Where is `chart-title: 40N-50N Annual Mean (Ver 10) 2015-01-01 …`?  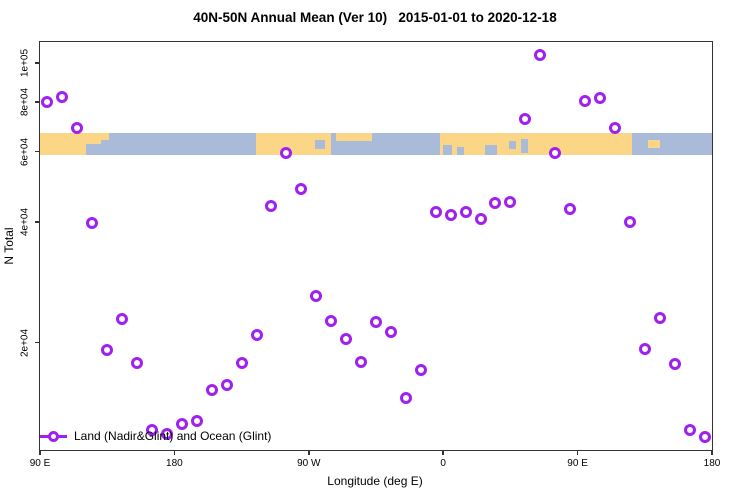 chart-title: 40N-50N Annual Mean (Ver 10) 2015-01-01 … is located at coordinates (375, 17).